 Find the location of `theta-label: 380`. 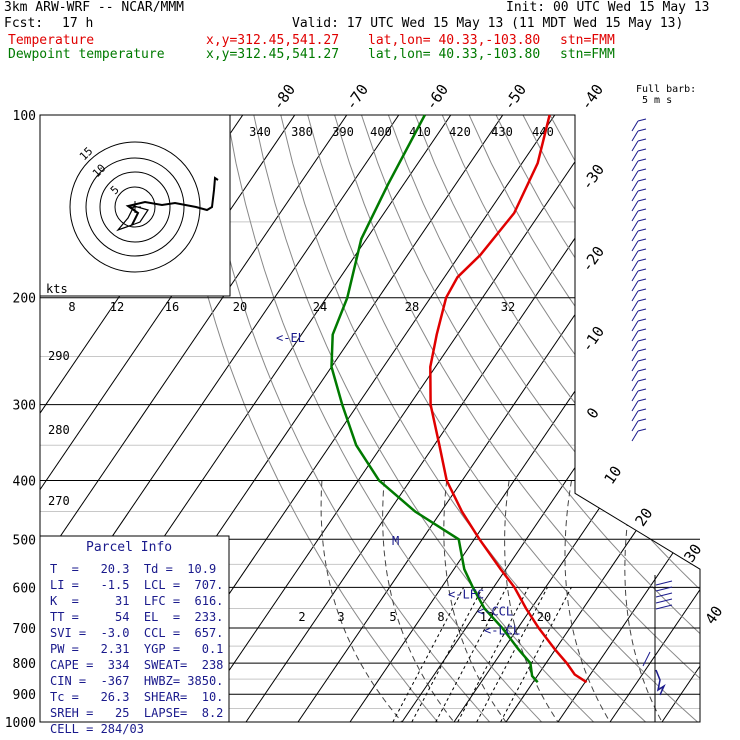

theta-label: 380 is located at coordinates (302, 132).